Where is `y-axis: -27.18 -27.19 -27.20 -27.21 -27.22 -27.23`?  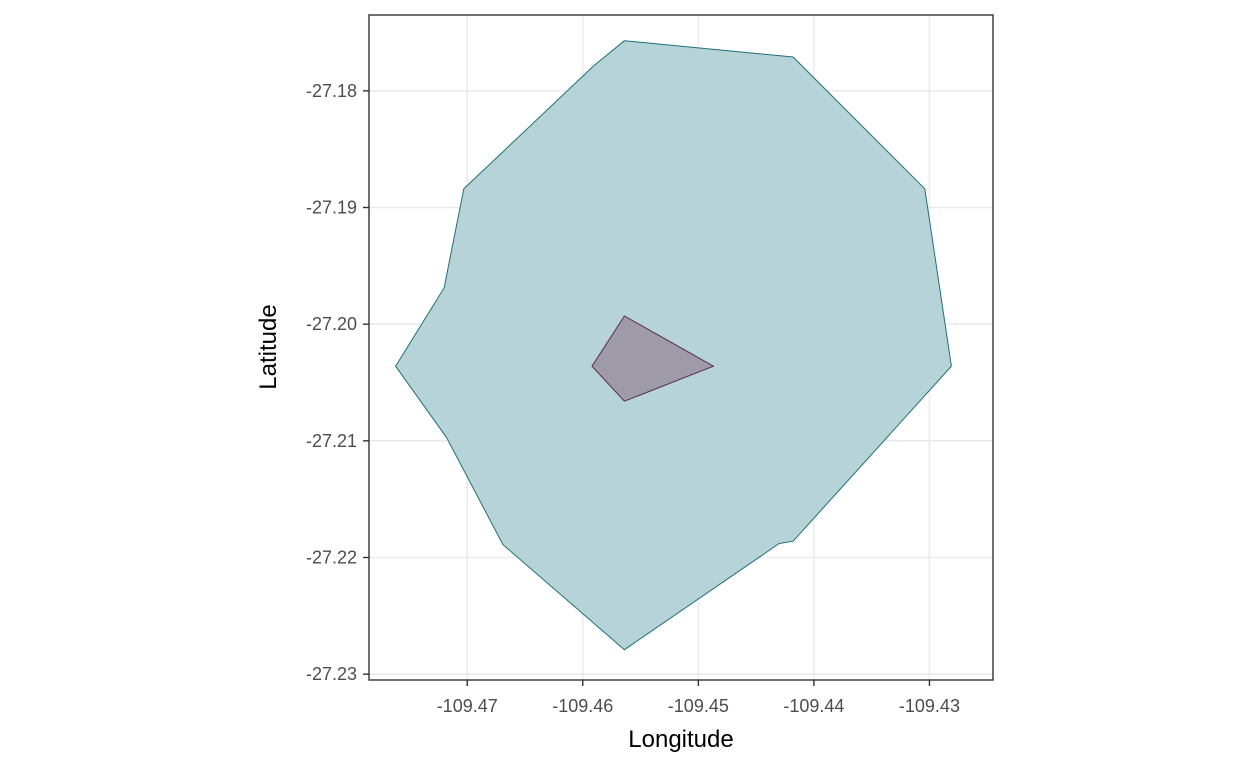
y-axis: -27.18 -27.19 -27.20 -27.21 -27.22 -27.23 is located at coordinates (337, 382).